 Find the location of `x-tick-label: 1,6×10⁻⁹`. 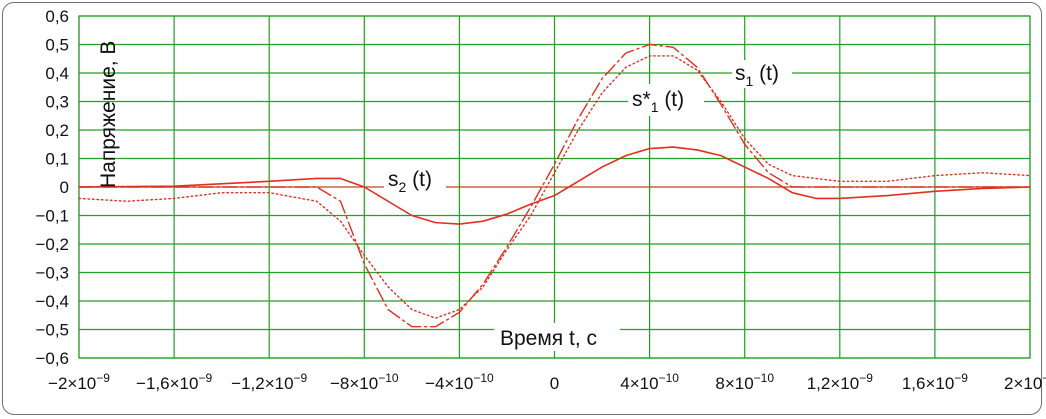

x-tick-label: 1,6×10⁻⁹ is located at coordinates (935, 382).